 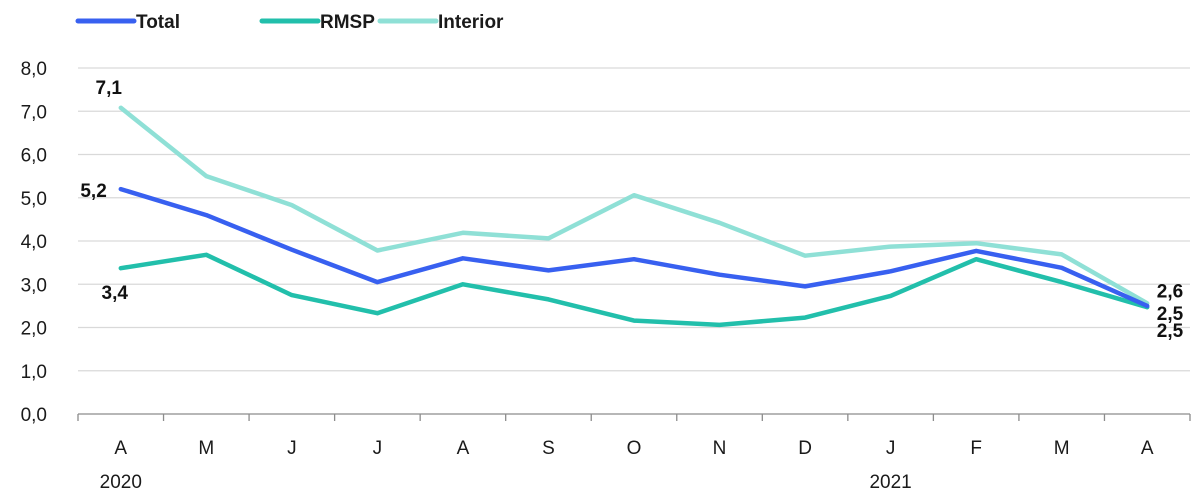 I want to click on x-tick-label: O, so click(x=634, y=448).